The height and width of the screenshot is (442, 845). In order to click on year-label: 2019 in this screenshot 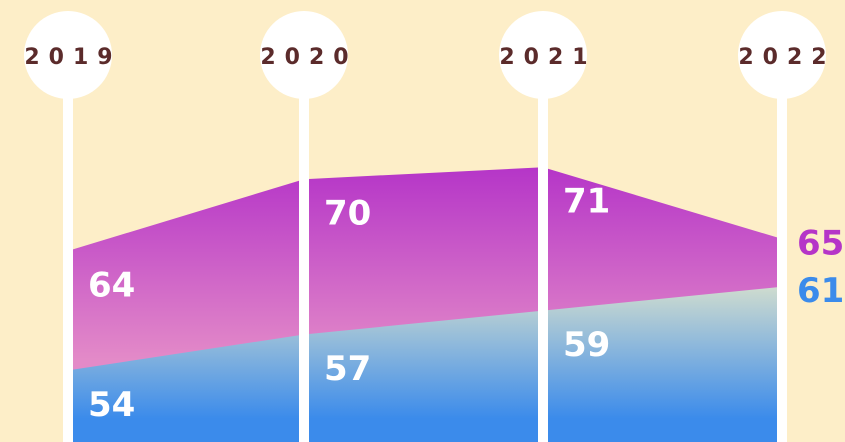, I will do `click(72, 57)`.